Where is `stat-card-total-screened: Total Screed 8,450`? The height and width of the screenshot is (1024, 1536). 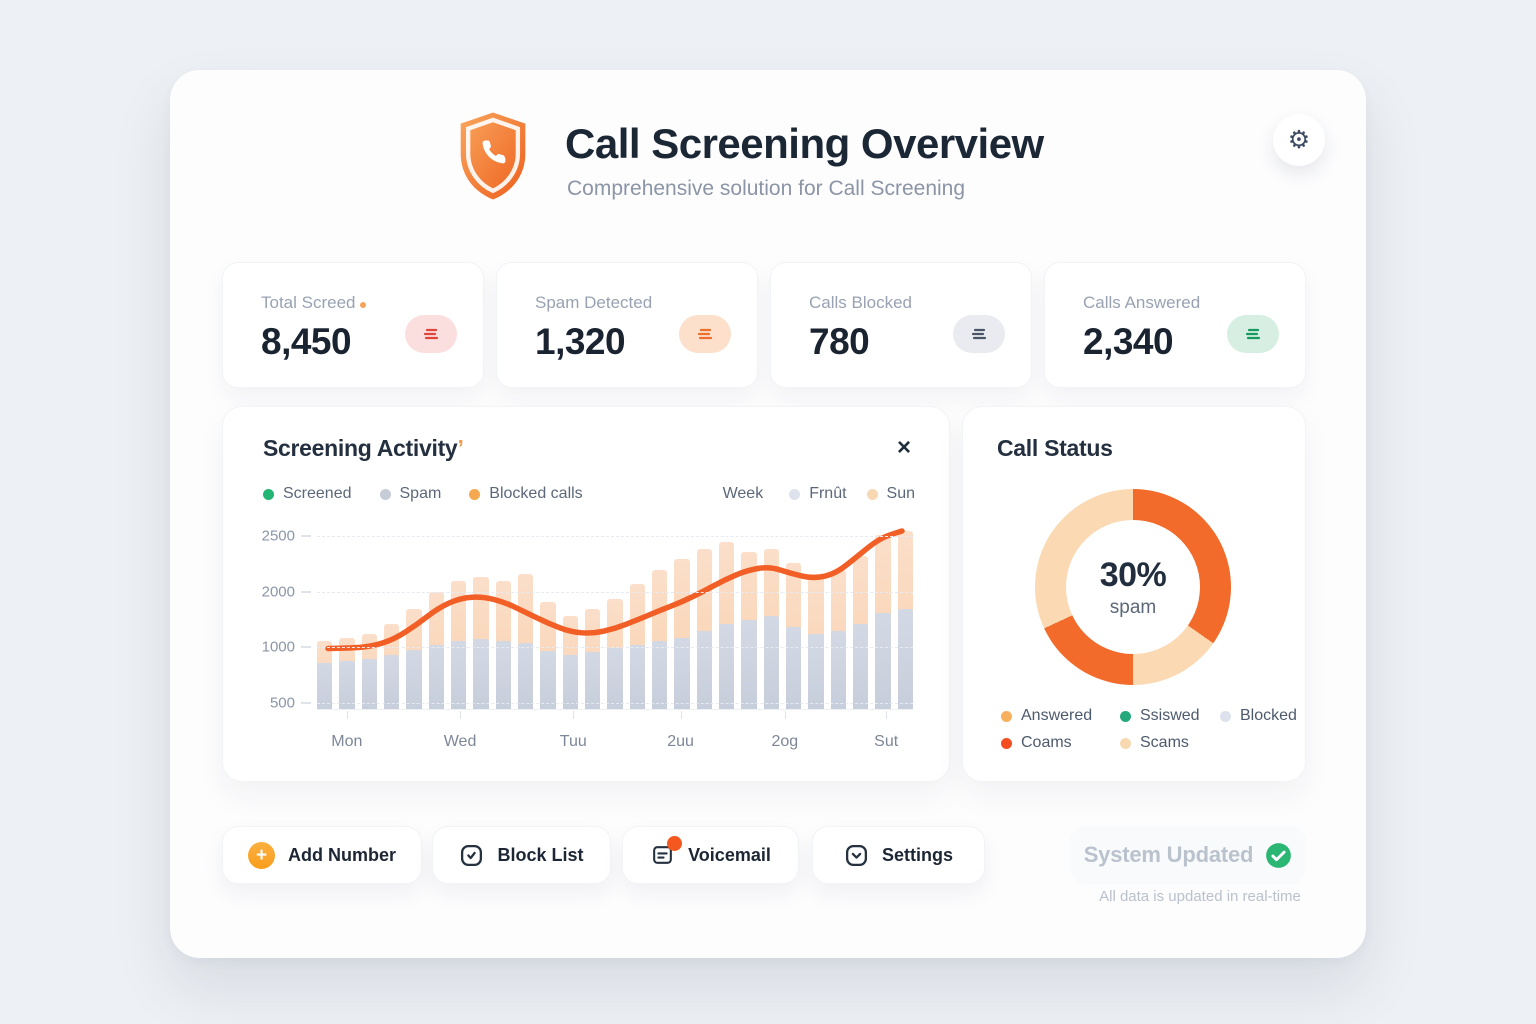
stat-card-total-screened: Total Screed 8,450 is located at coordinates (353, 325).